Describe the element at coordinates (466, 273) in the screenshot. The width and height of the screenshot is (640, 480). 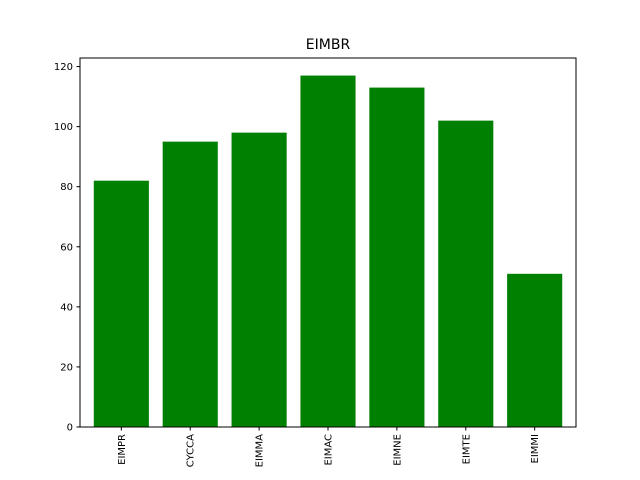
I see `bar-eimte` at that location.